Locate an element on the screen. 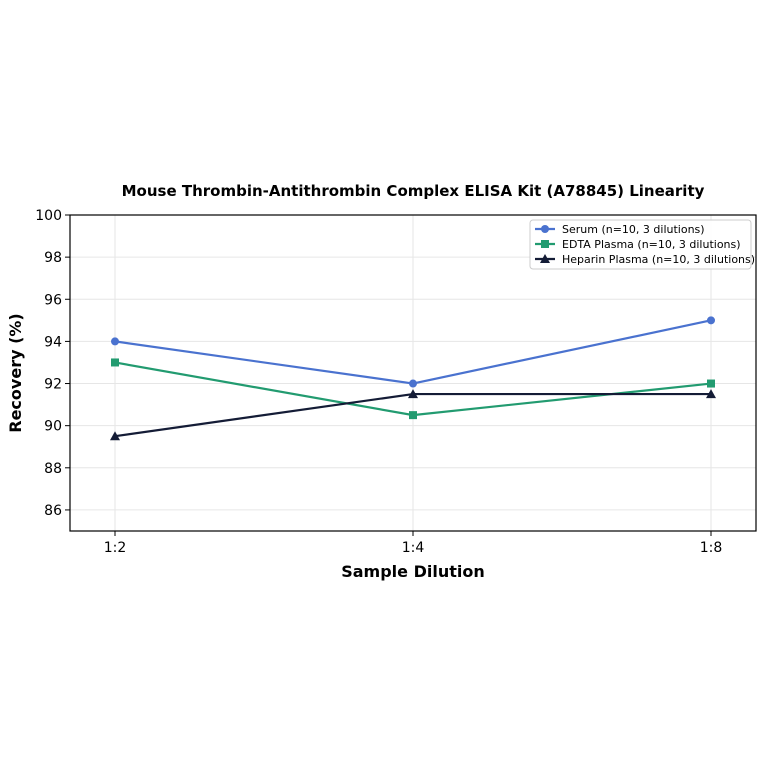 The image size is (764, 764). y-tick-label: 90 is located at coordinates (53, 427).